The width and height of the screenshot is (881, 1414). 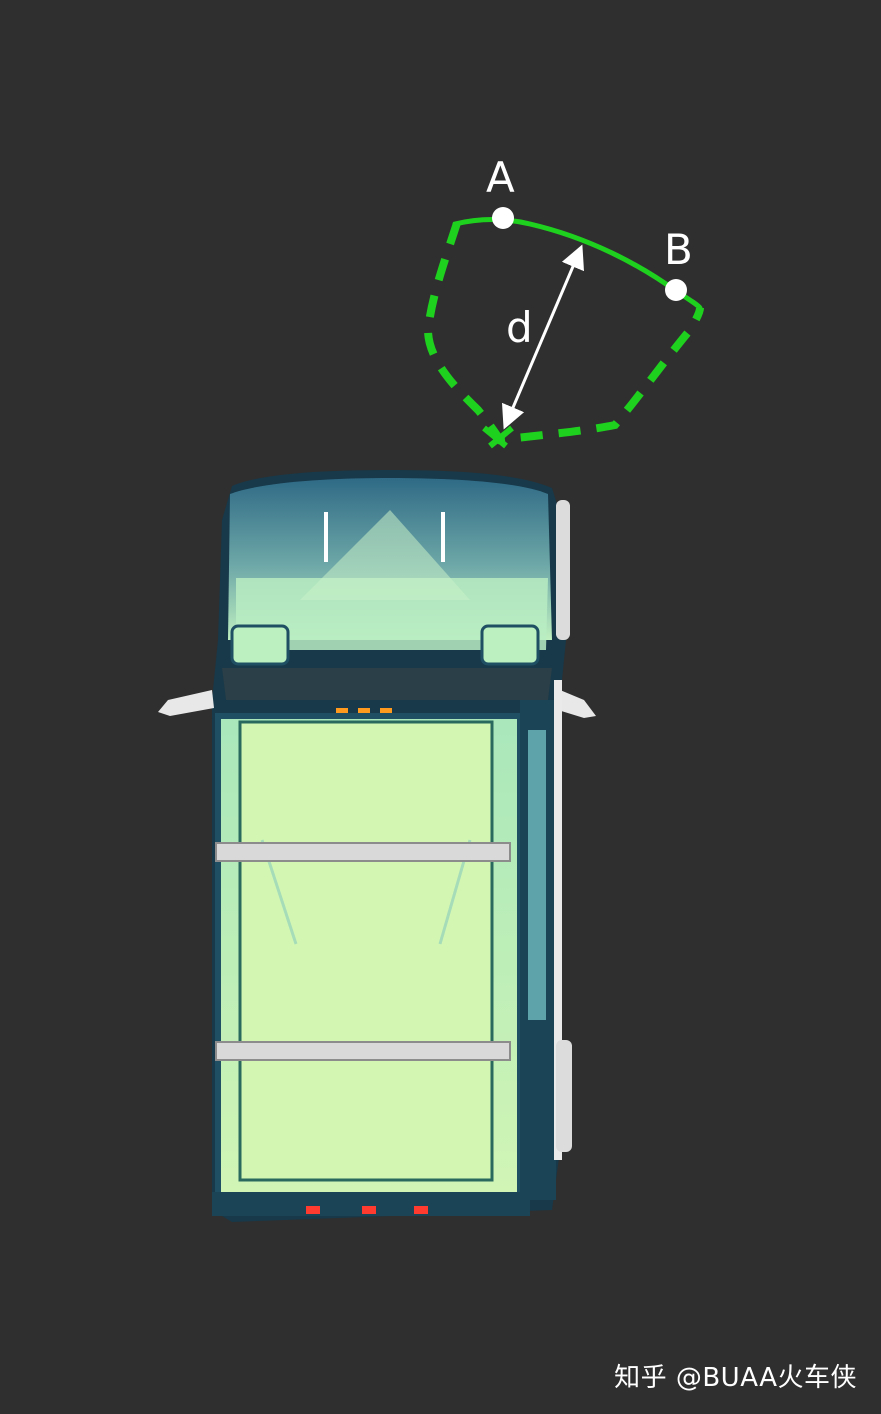 What do you see at coordinates (385, 555) in the screenshot?
I see `hood-highlight` at bounding box center [385, 555].